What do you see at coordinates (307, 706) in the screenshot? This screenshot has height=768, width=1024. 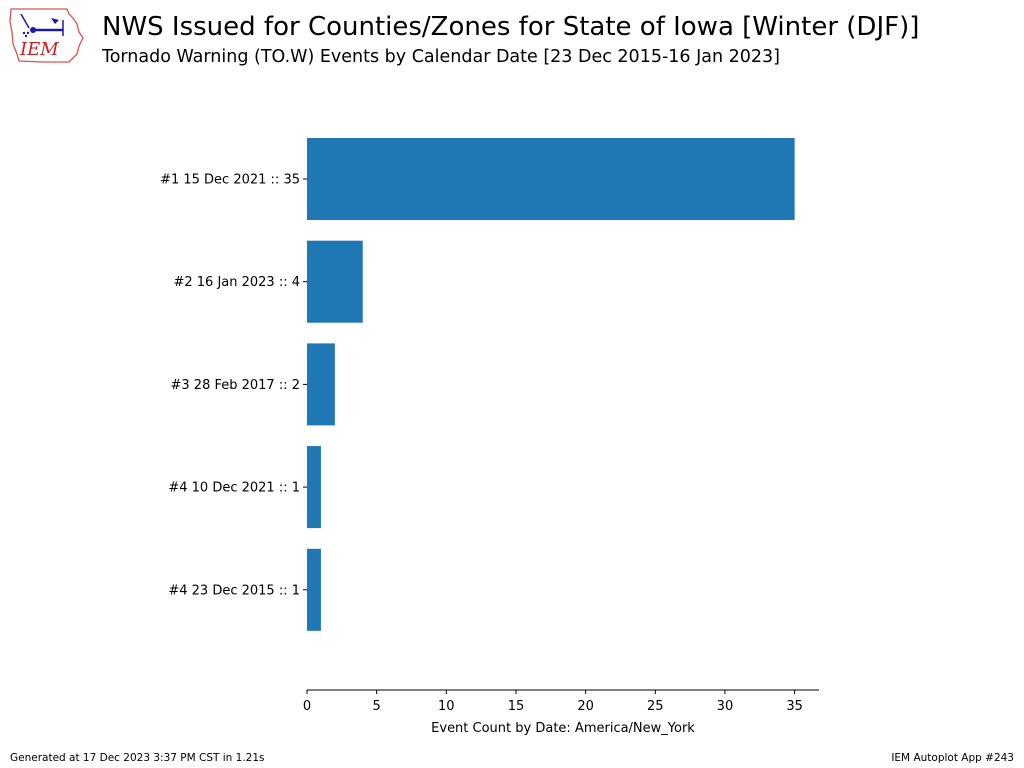 I see `x-tick-label: 0` at bounding box center [307, 706].